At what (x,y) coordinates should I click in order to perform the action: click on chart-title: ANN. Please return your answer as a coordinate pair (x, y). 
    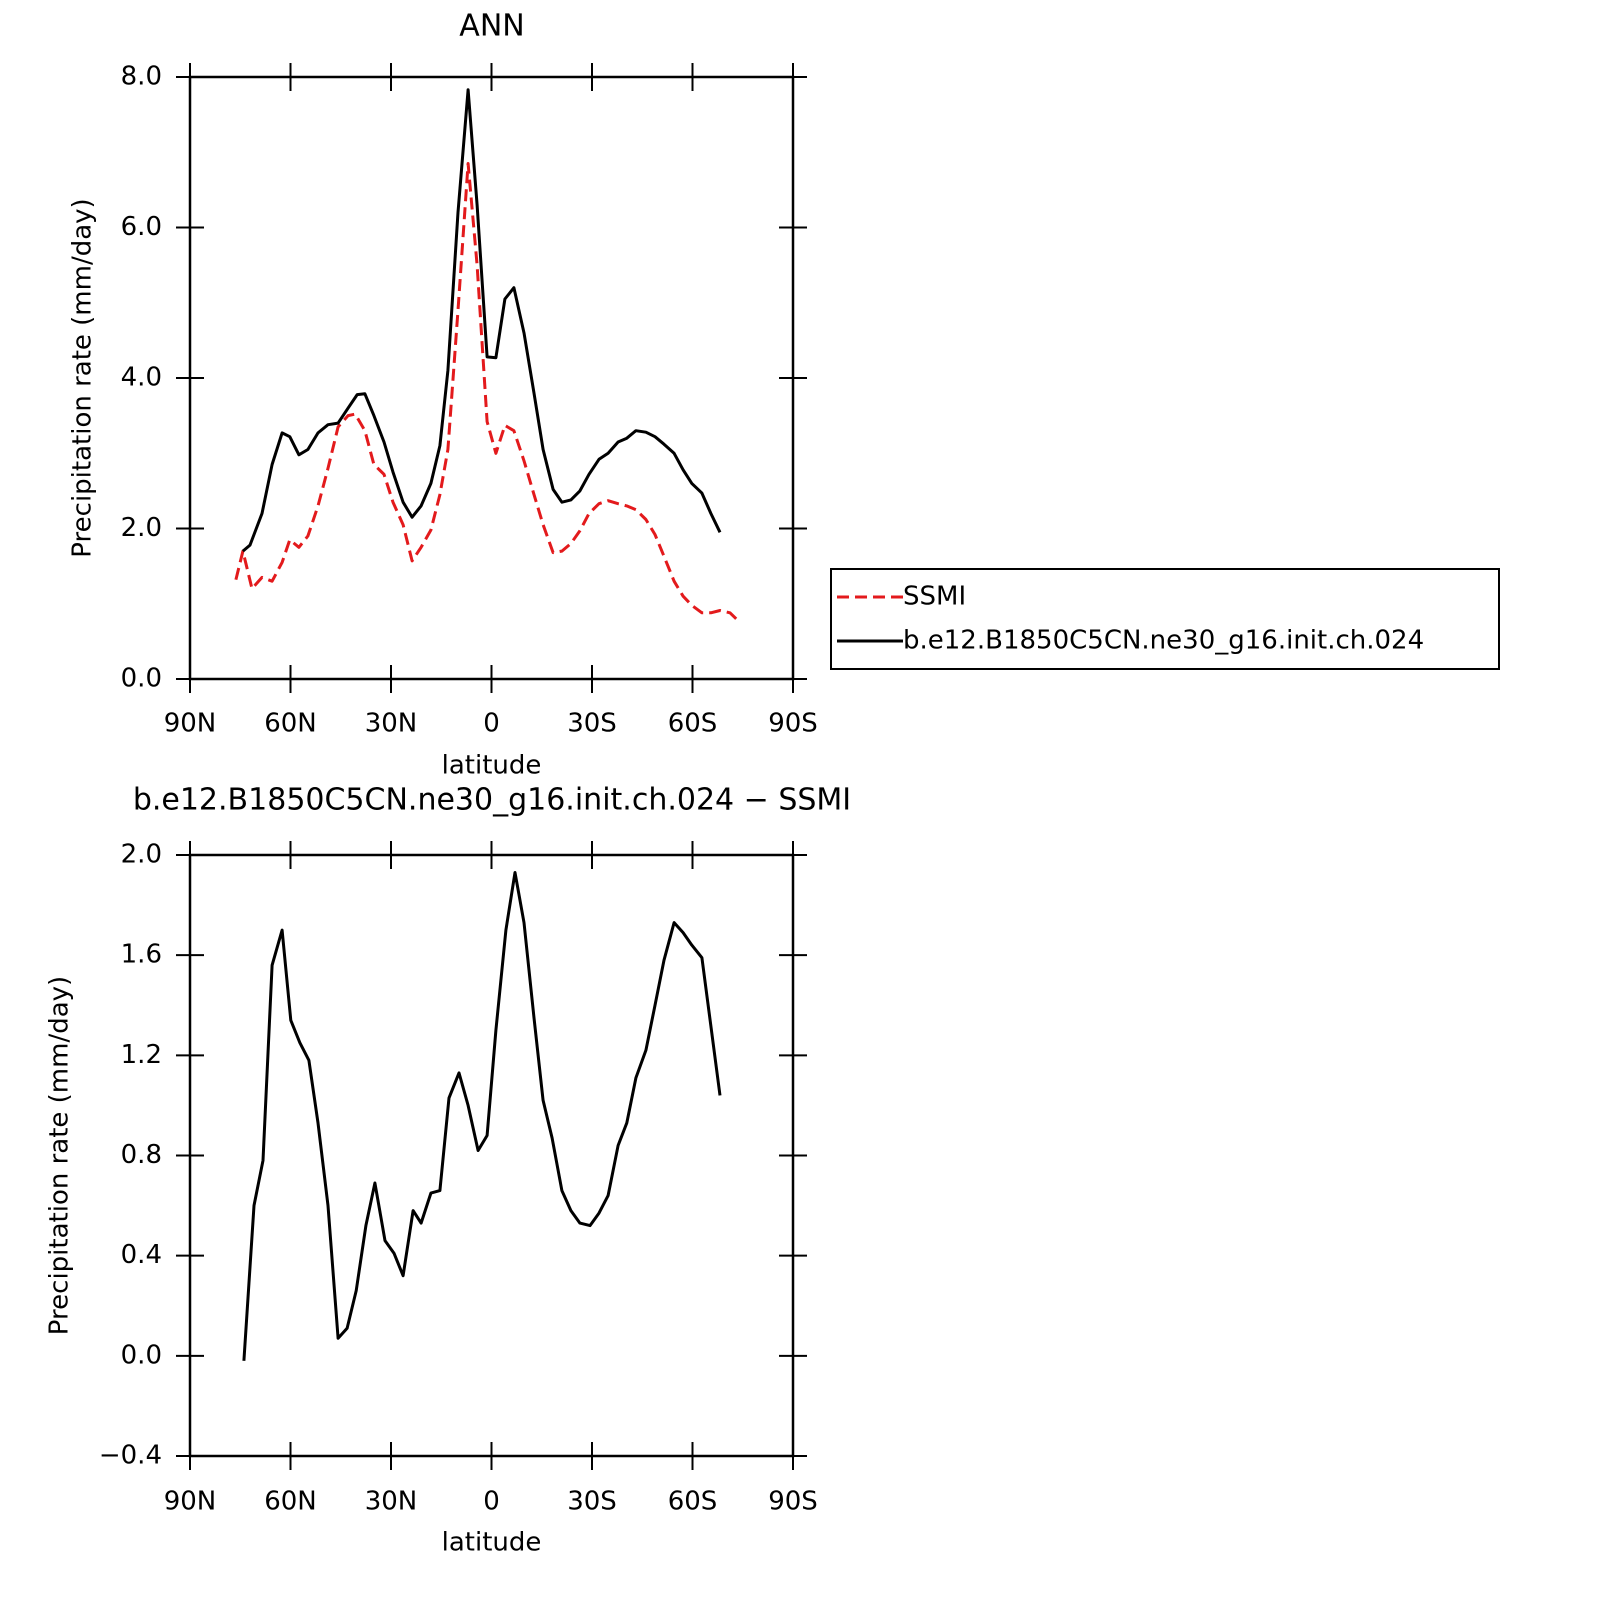
    Looking at the image, I should click on (491, 26).